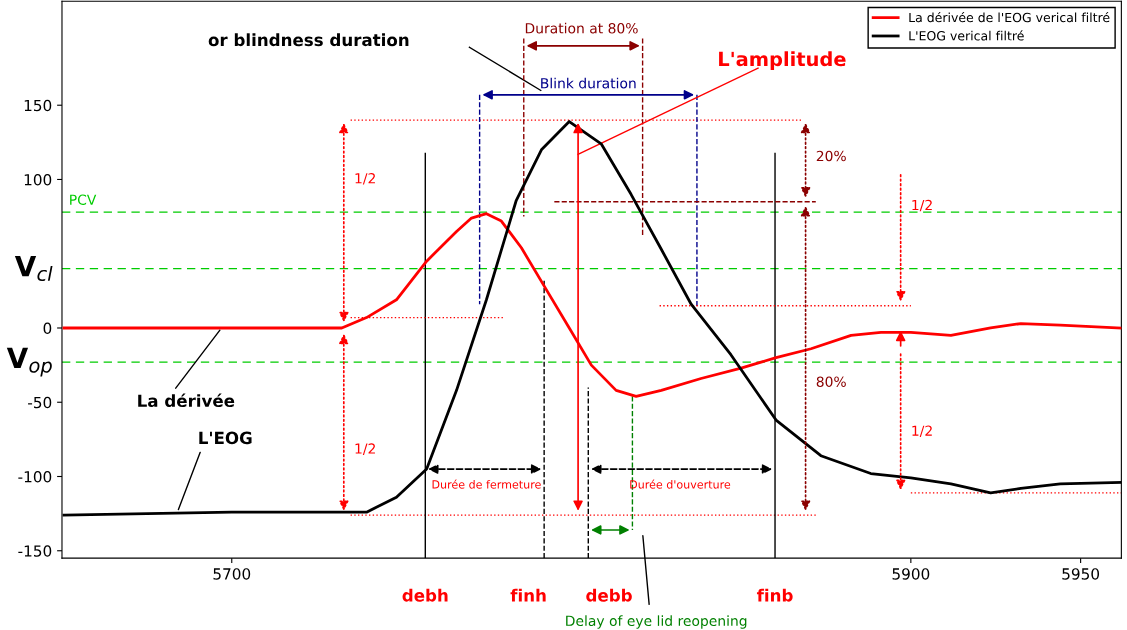  I want to click on y-tick-label: 0, so click(47, 328).